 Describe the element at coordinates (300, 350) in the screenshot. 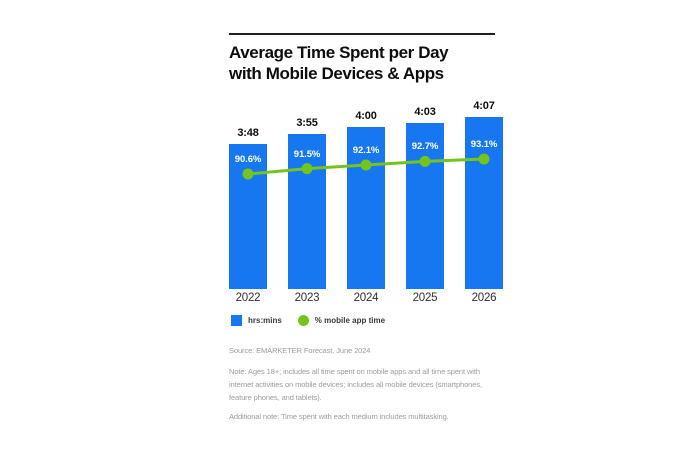

I see `source-text: Source: EMARKETER Forecast, June 2024` at that location.